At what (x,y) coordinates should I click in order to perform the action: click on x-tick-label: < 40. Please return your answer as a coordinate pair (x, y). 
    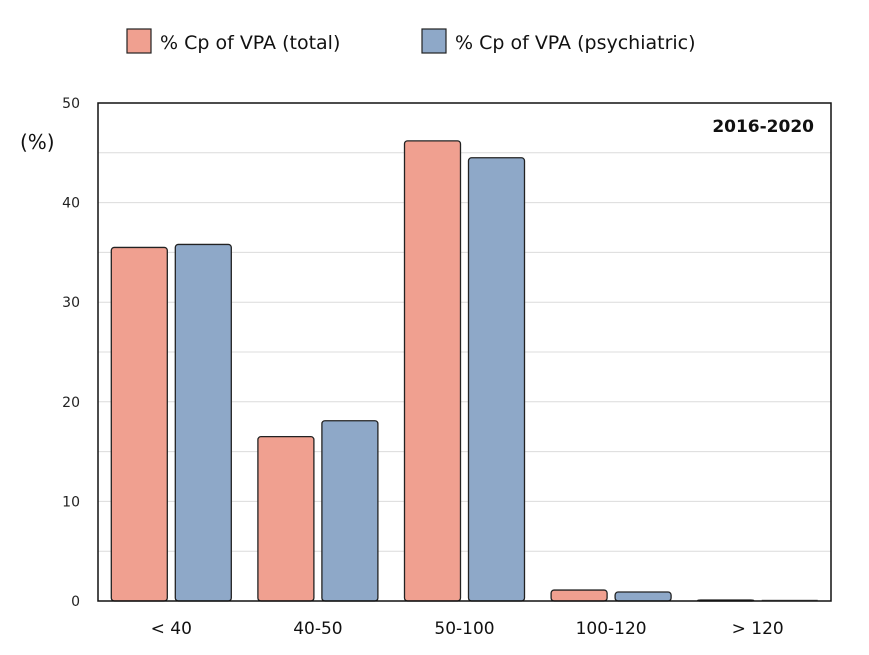
    Looking at the image, I should click on (171, 629).